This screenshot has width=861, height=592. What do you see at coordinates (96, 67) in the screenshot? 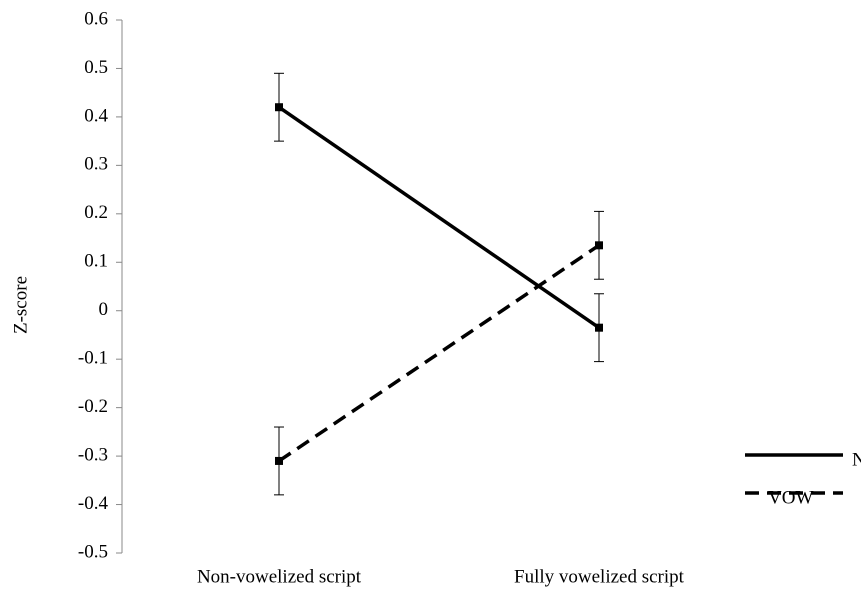
I see `y-tick-label: 0.5` at bounding box center [96, 67].